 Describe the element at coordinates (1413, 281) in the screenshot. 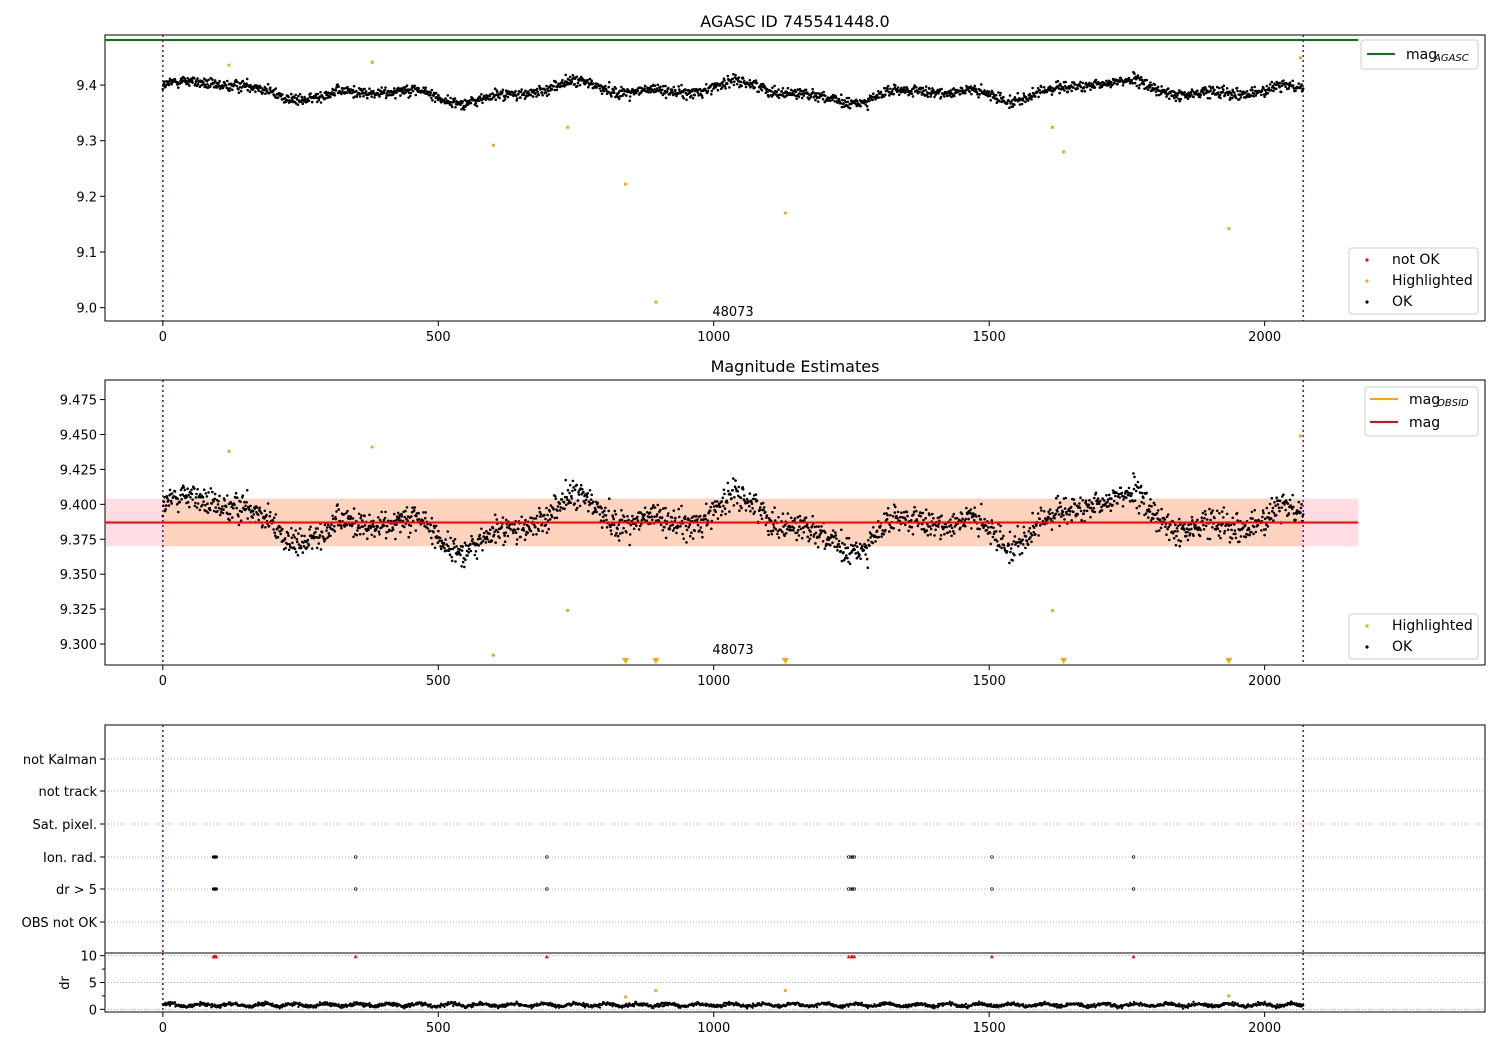

I see `panel1-legend-points-box` at that location.